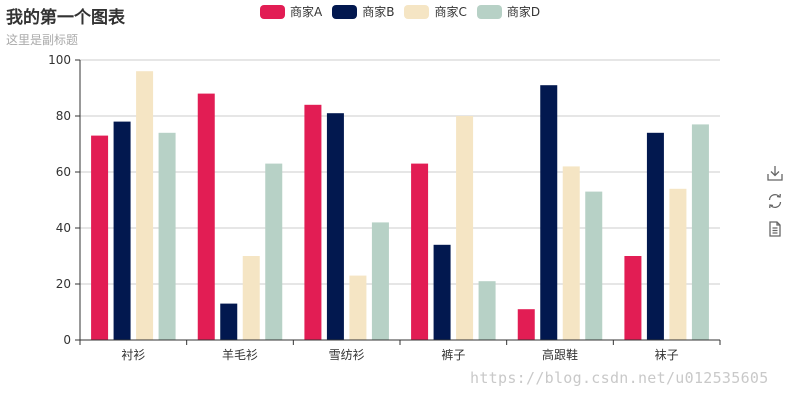 The image size is (800, 400). Describe the element at coordinates (67, 340) in the screenshot. I see `y-tick-label: 0` at that location.